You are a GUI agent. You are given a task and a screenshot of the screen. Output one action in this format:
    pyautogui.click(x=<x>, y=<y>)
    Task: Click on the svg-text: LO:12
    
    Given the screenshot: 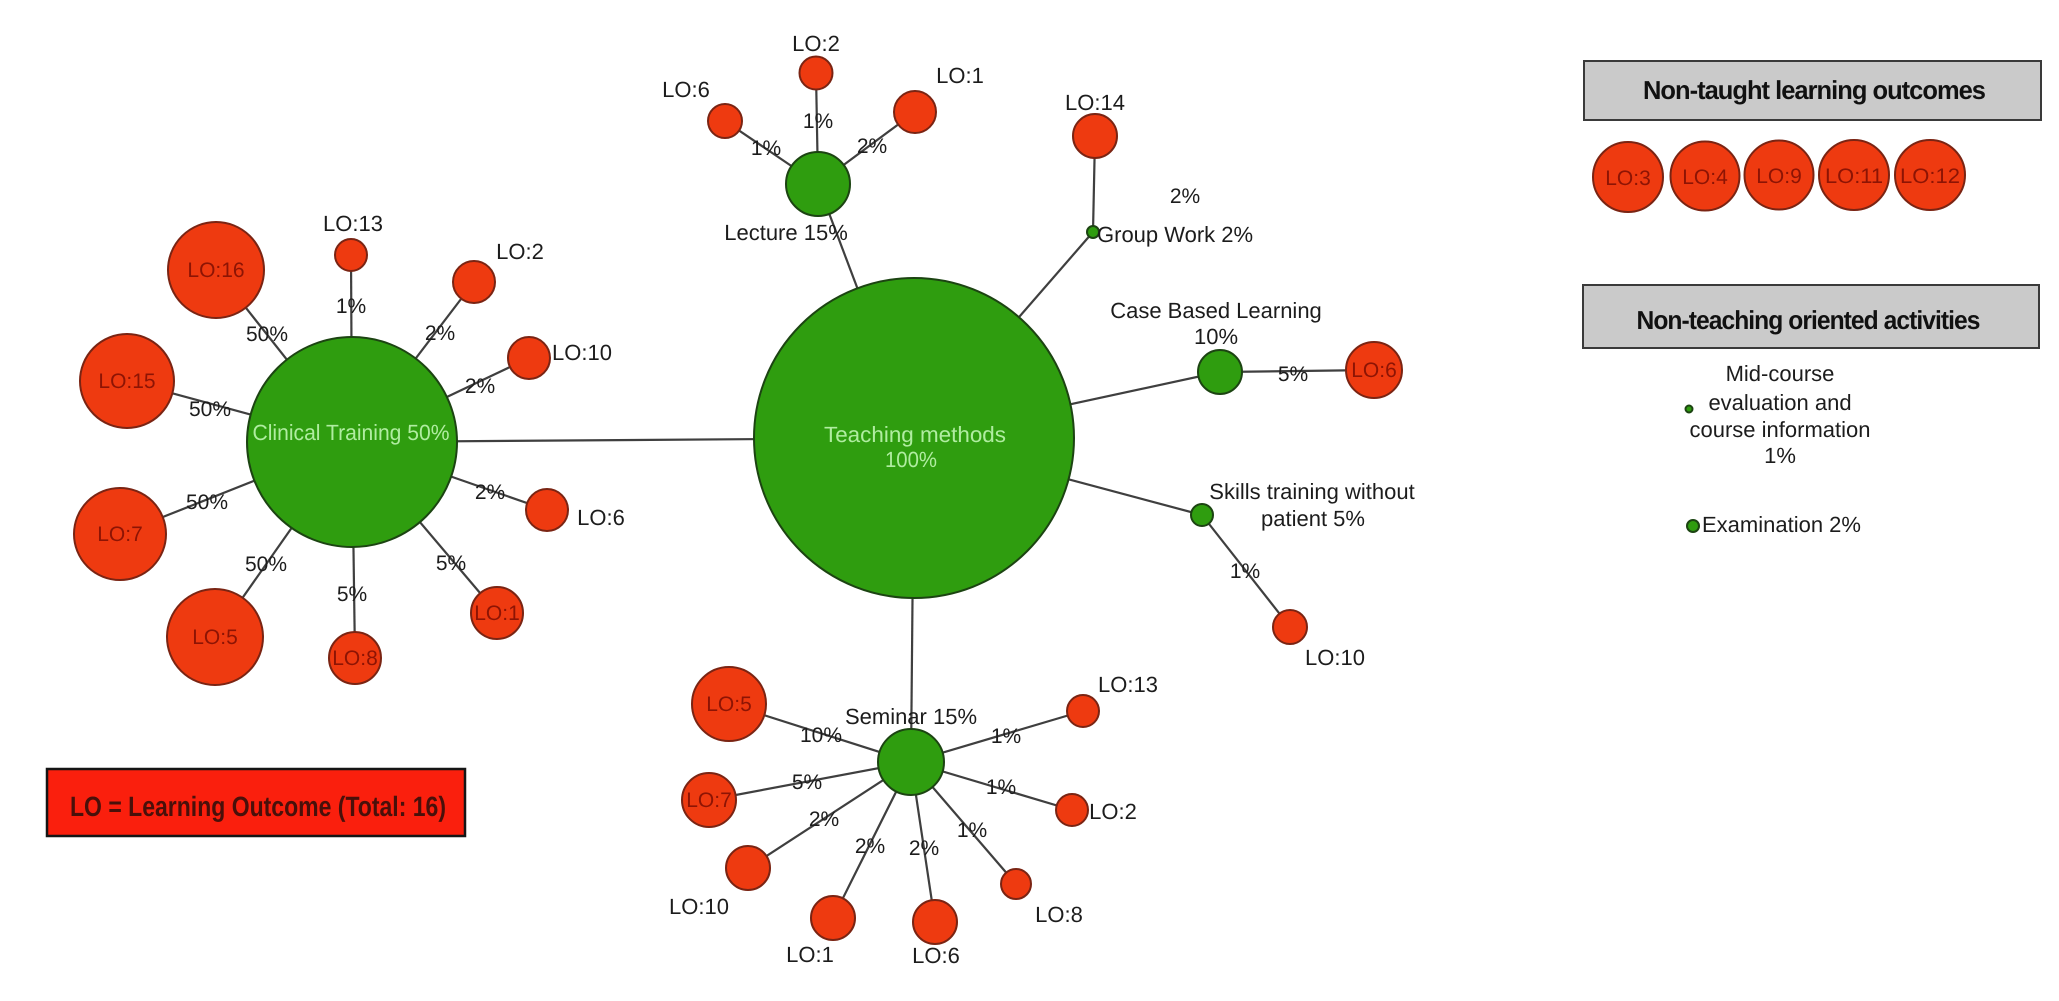 What is the action you would take?
    pyautogui.click(x=1930, y=176)
    